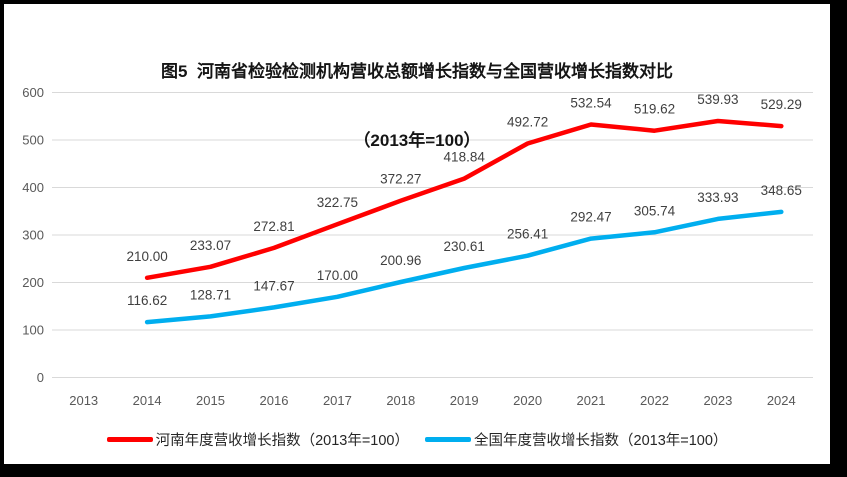  Describe the element at coordinates (781, 190) in the screenshot. I see `data-label: 348.65` at that location.